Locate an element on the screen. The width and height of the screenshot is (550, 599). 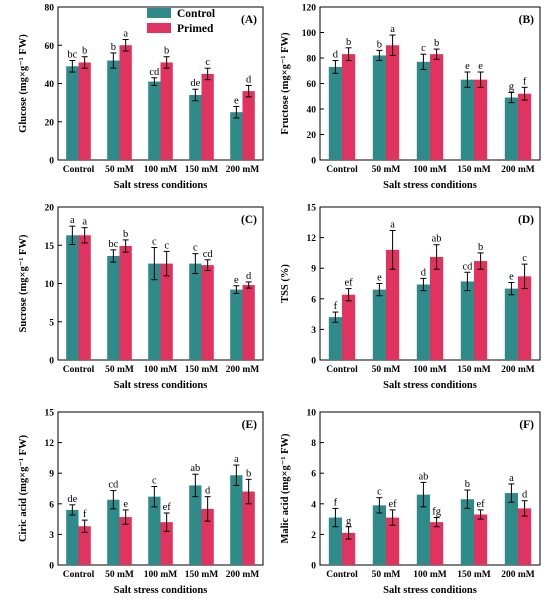
y-axis-title: Glucose (mg×g⁻¹ FW) is located at coordinates (23, 83).